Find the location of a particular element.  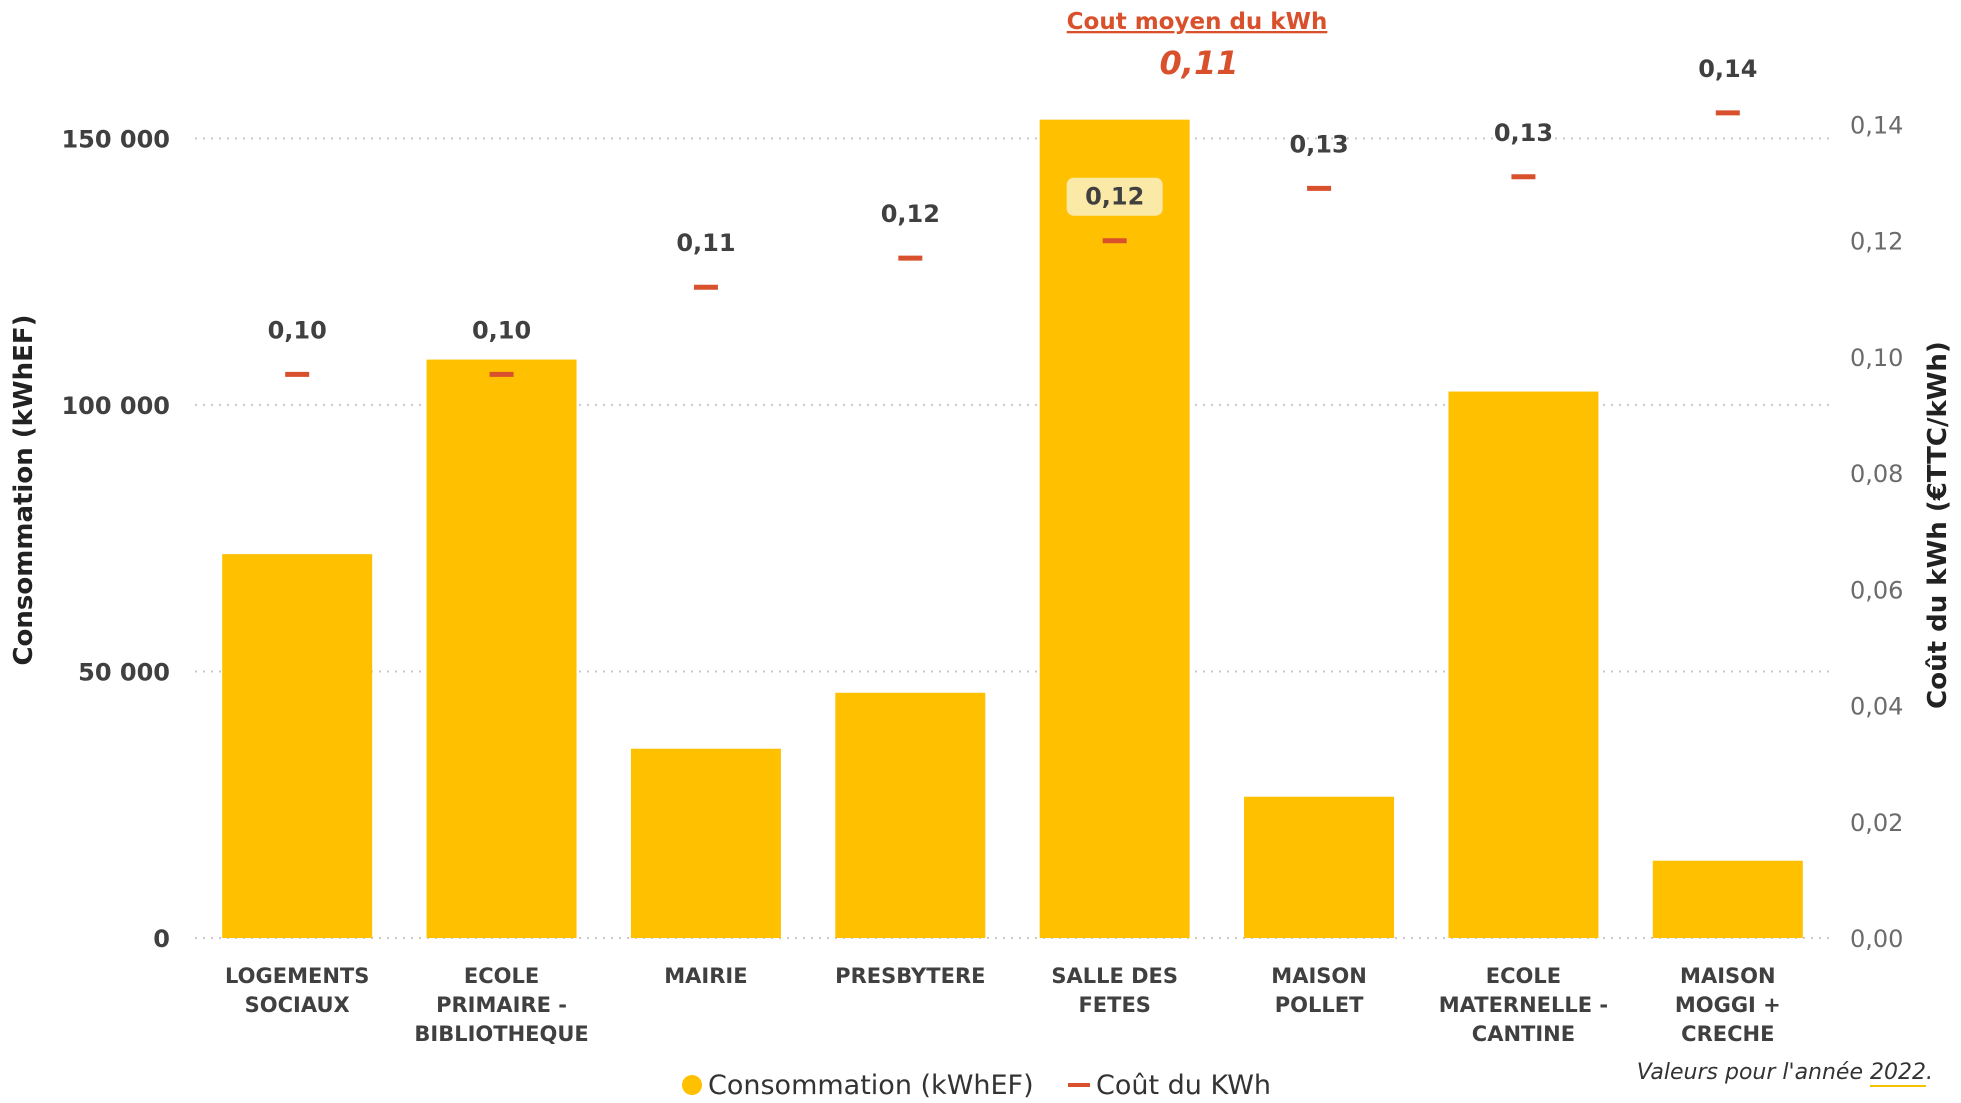

x-tick-label: CANTINE is located at coordinates (1523, 1034).